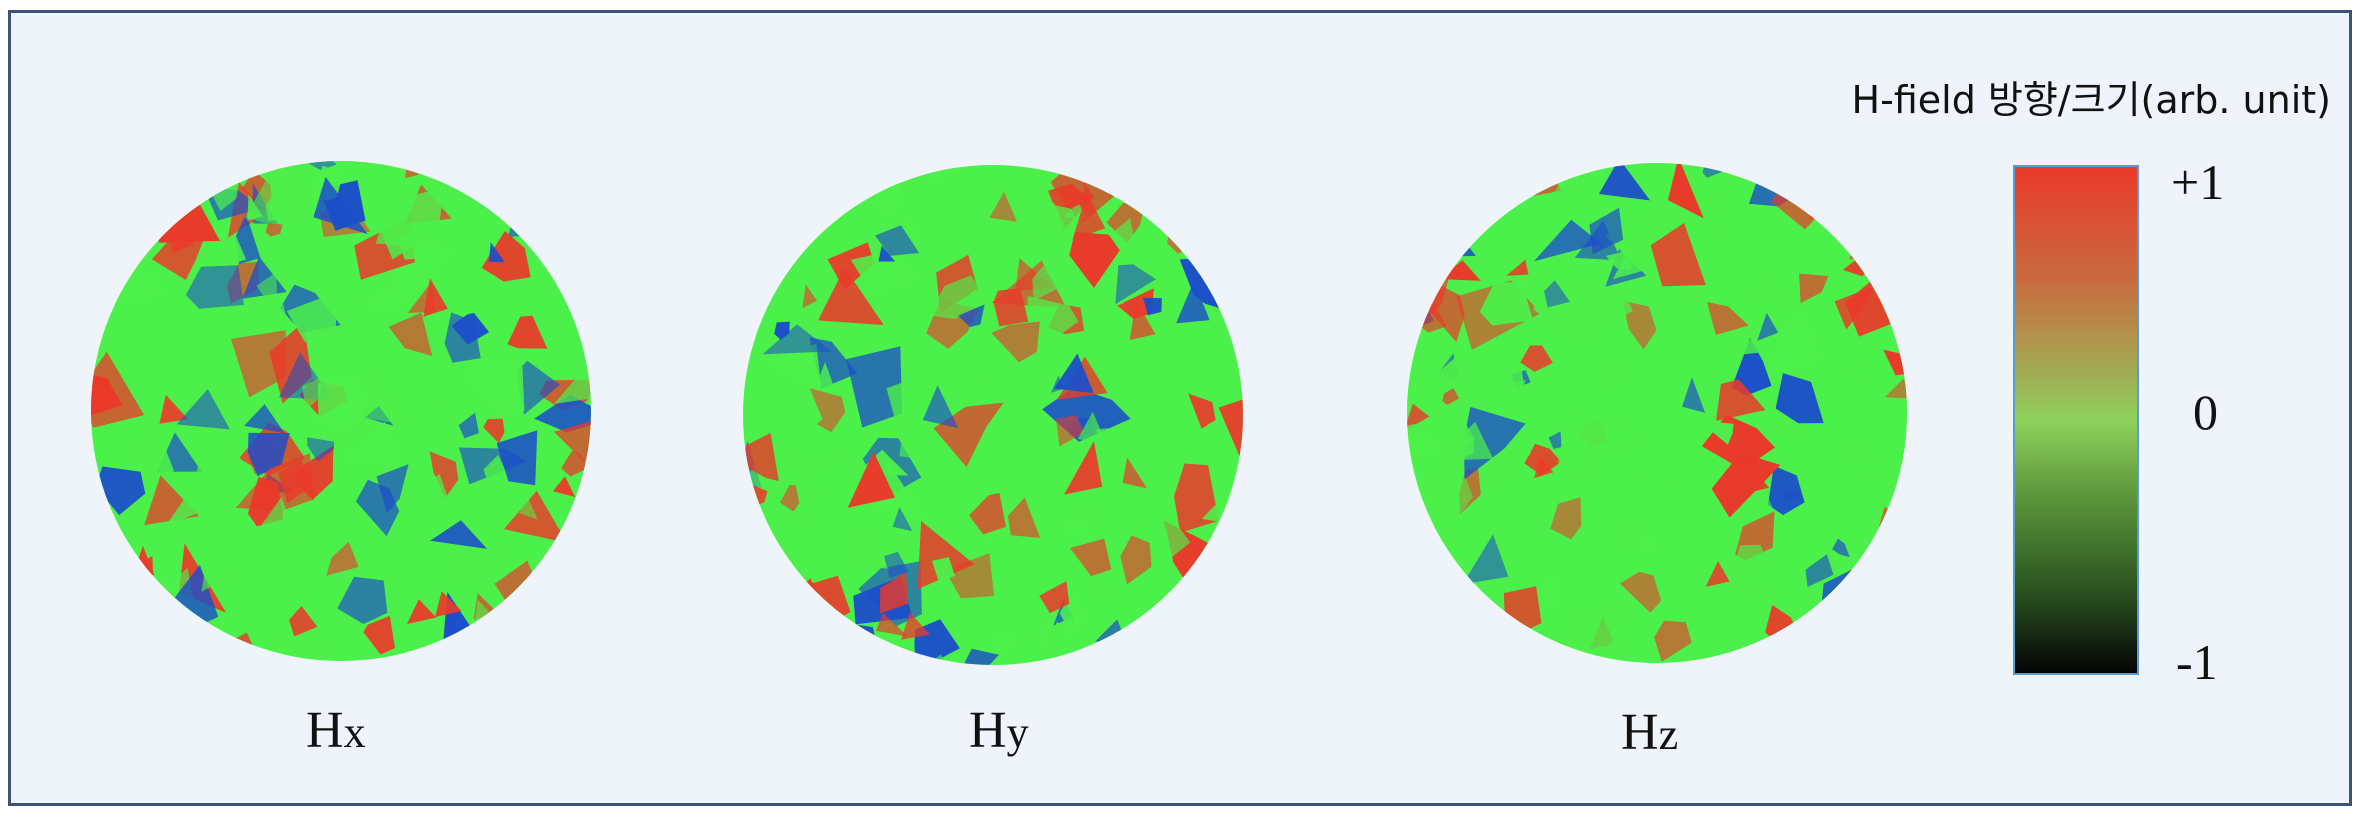 This screenshot has width=2366, height=822. Describe the element at coordinates (2205, 412) in the screenshot. I see `colorbar-tick-mid: 0` at that location.